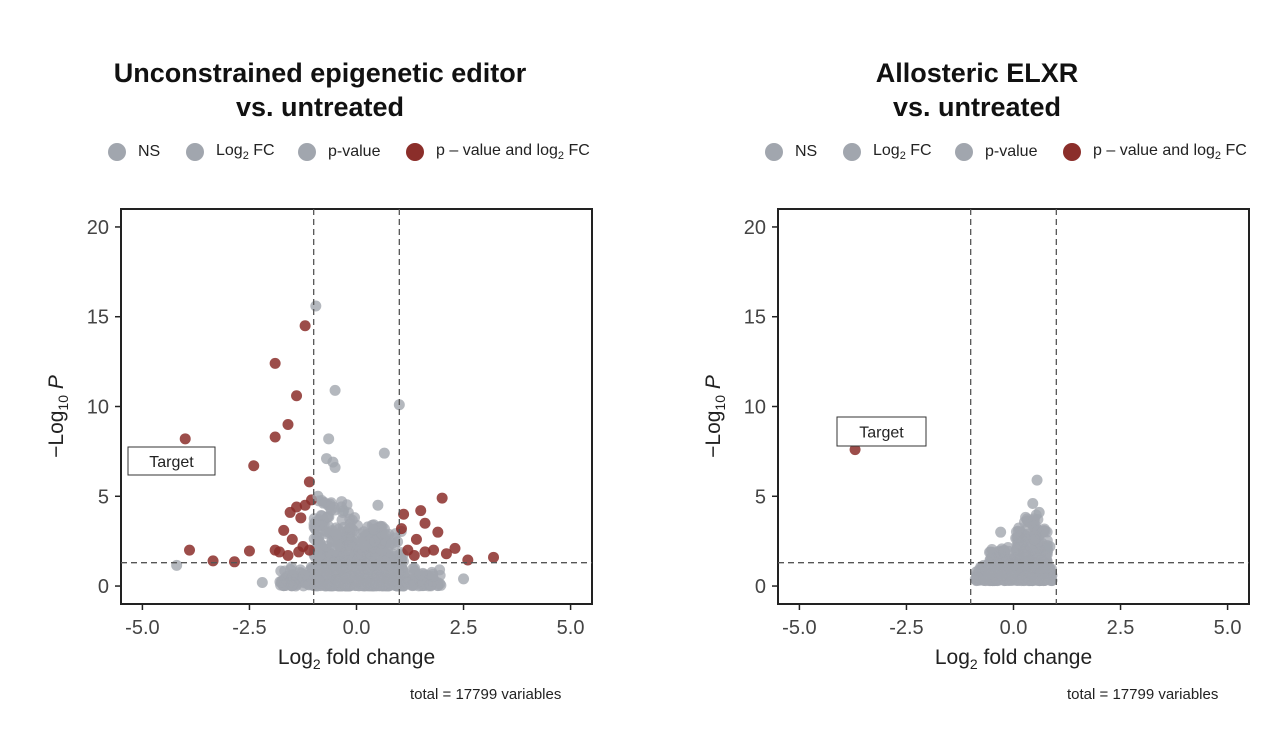 The width and height of the screenshot is (1283, 741). Describe the element at coordinates (117, 152) in the screenshot. I see `legend-dot-ns` at that location.